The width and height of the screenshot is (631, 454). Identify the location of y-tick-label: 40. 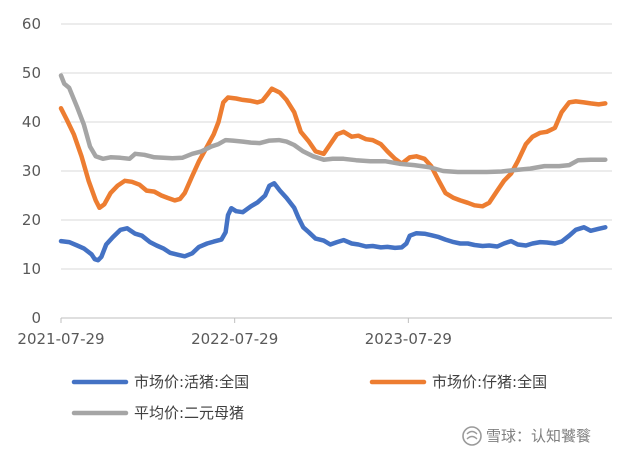
(31, 122).